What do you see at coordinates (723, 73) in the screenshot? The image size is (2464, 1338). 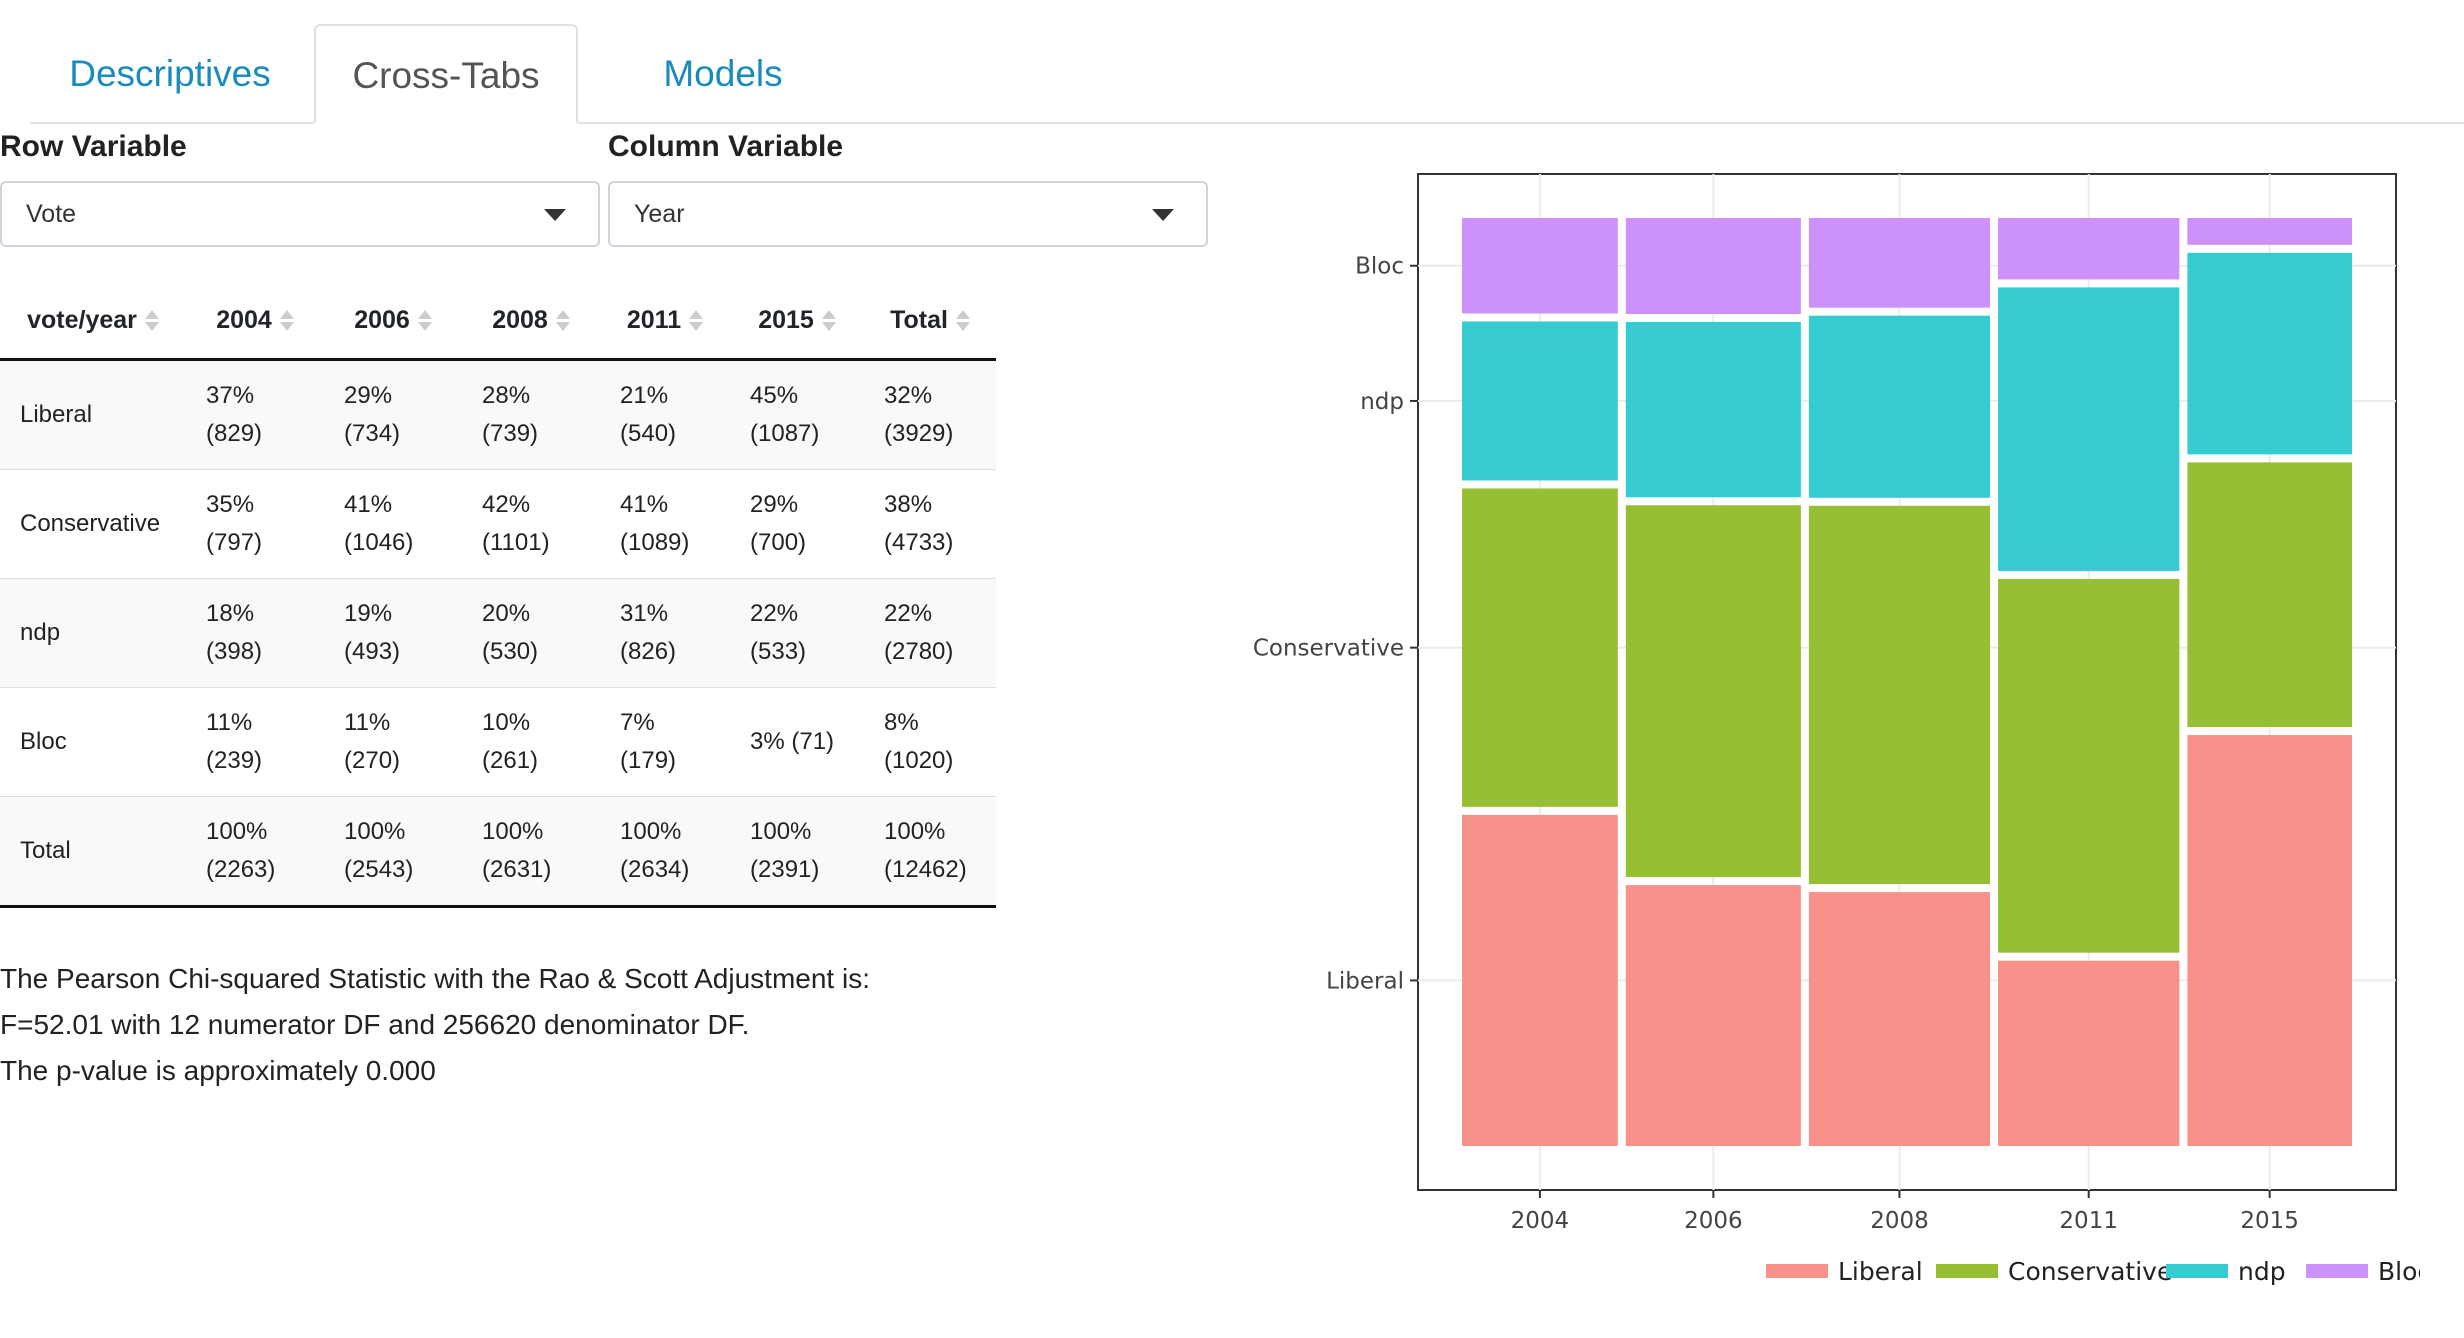 I see `tab-models: Models` at bounding box center [723, 73].